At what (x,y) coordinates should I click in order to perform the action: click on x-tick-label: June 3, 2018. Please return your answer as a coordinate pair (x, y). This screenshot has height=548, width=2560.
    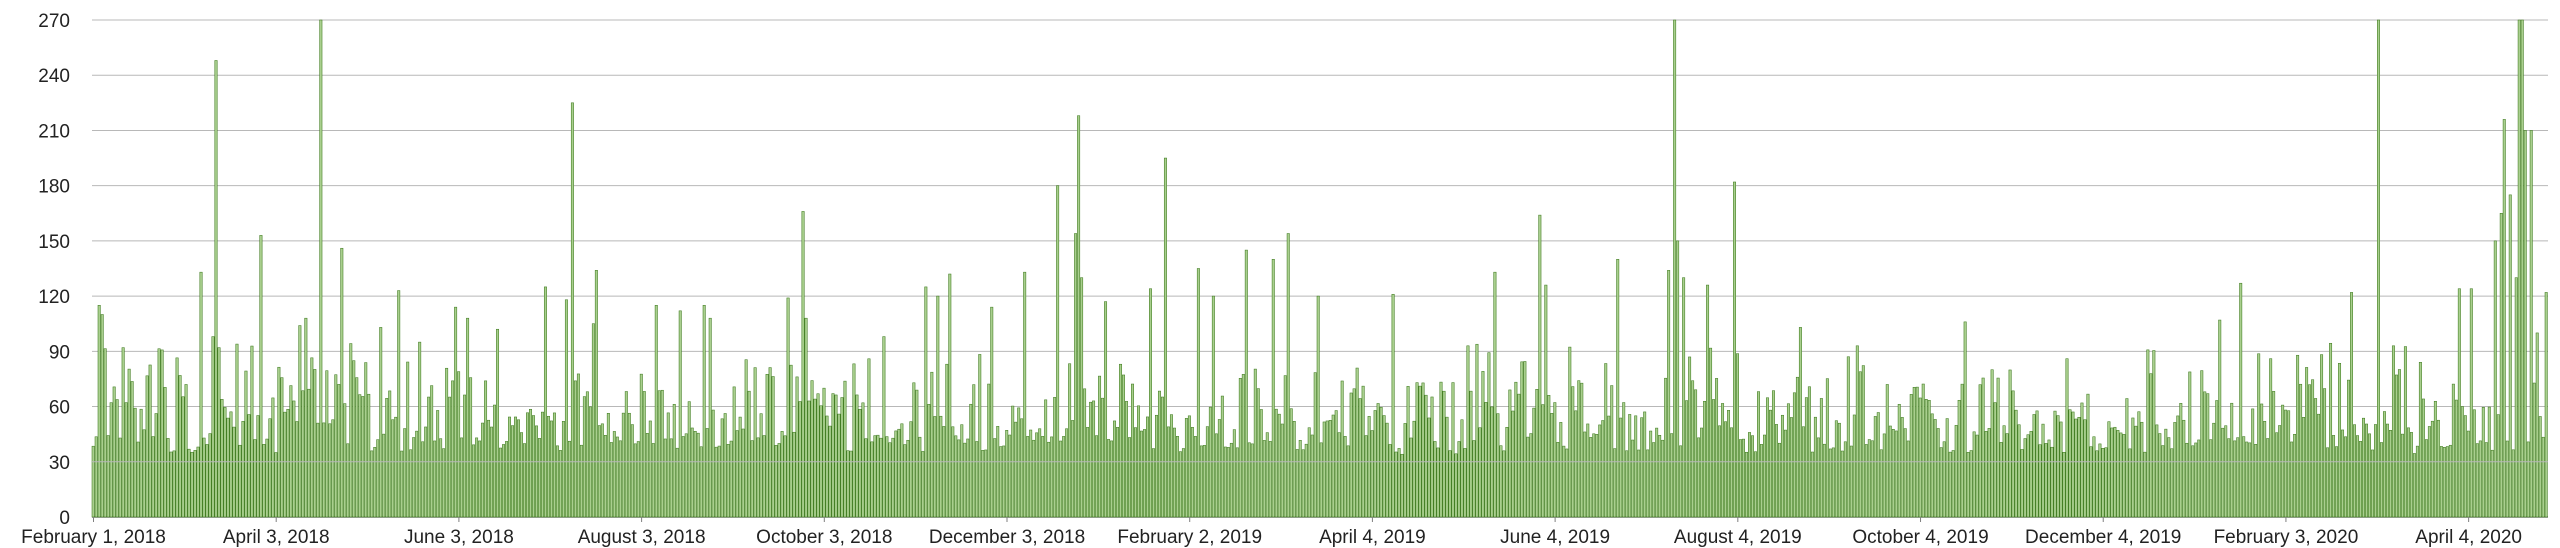
    Looking at the image, I should click on (459, 537).